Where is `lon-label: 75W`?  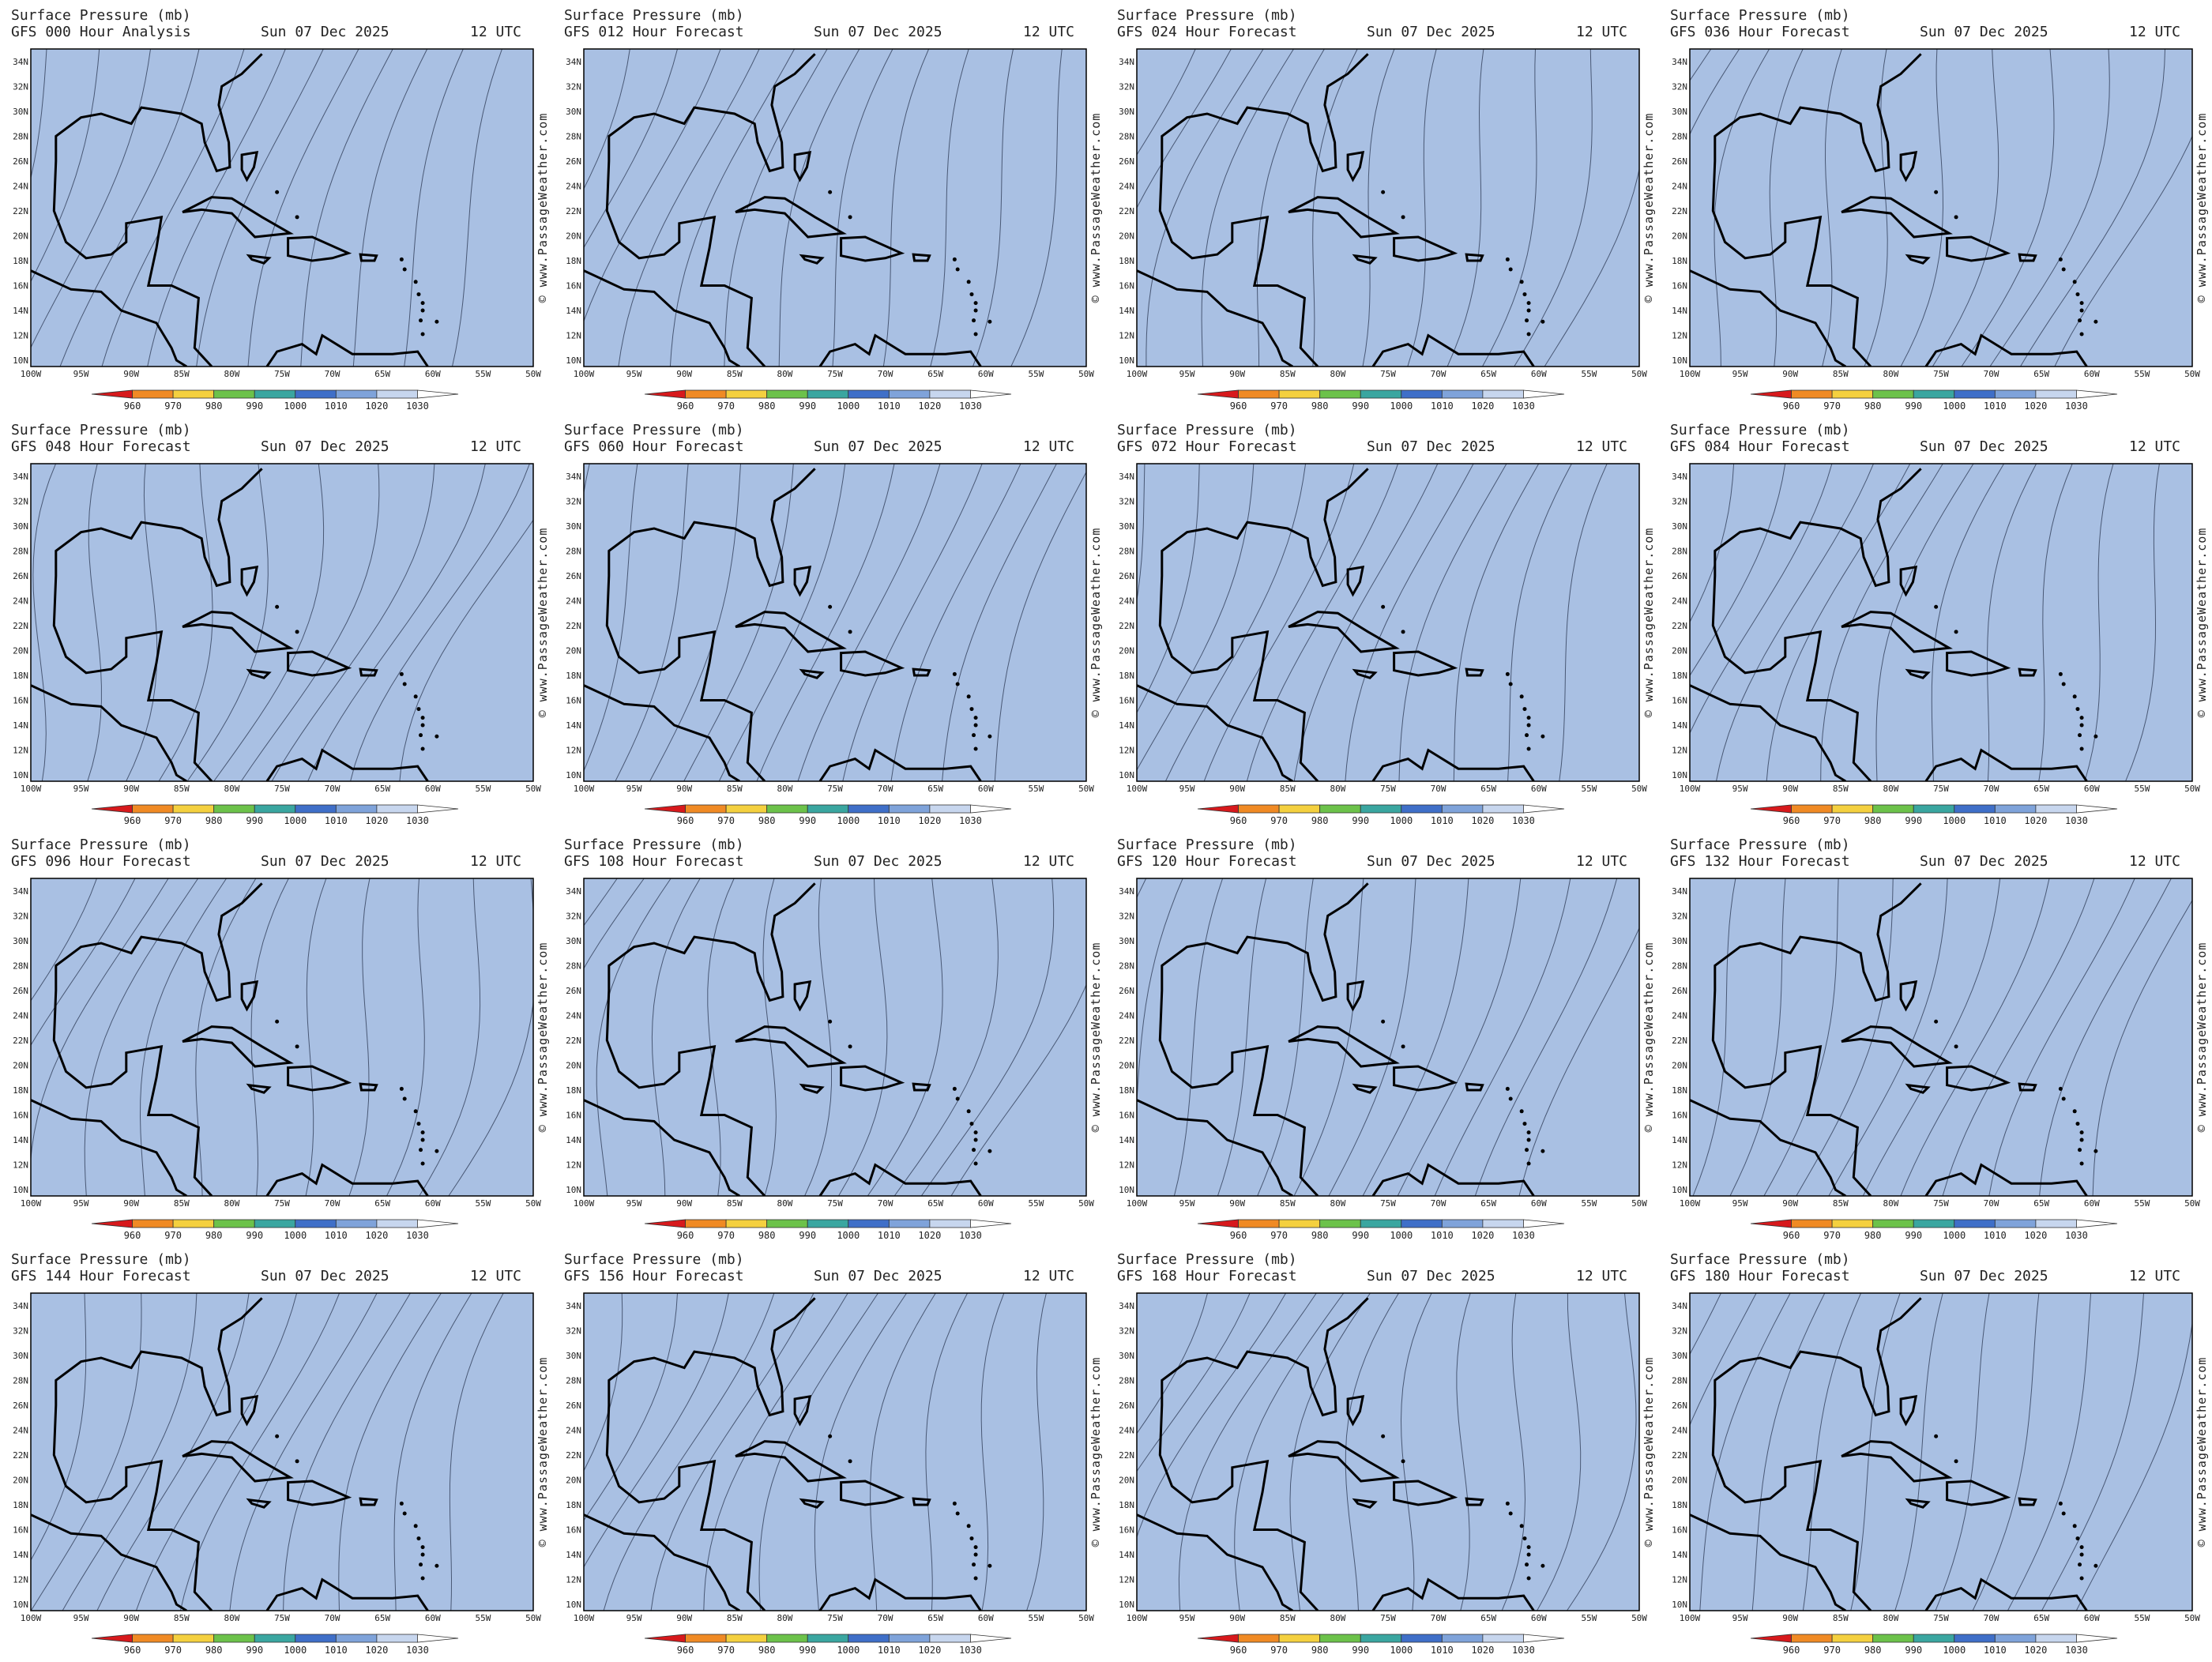 lon-label: 75W is located at coordinates (835, 1203).